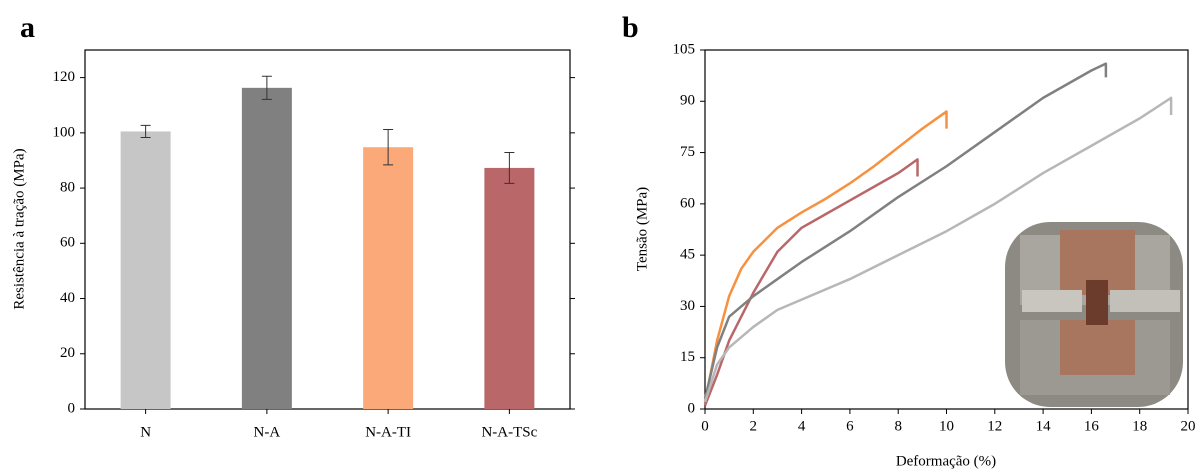  What do you see at coordinates (687, 306) in the screenshot?
I see `y-tick-label: 30` at bounding box center [687, 306].